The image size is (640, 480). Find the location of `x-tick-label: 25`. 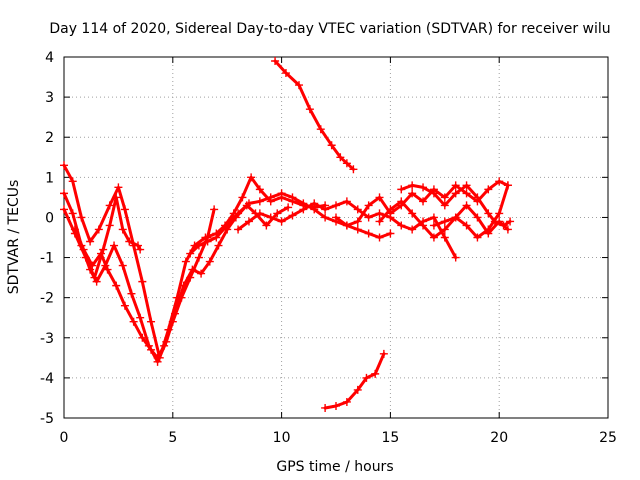

x-tick-label: 25 is located at coordinates (608, 438).